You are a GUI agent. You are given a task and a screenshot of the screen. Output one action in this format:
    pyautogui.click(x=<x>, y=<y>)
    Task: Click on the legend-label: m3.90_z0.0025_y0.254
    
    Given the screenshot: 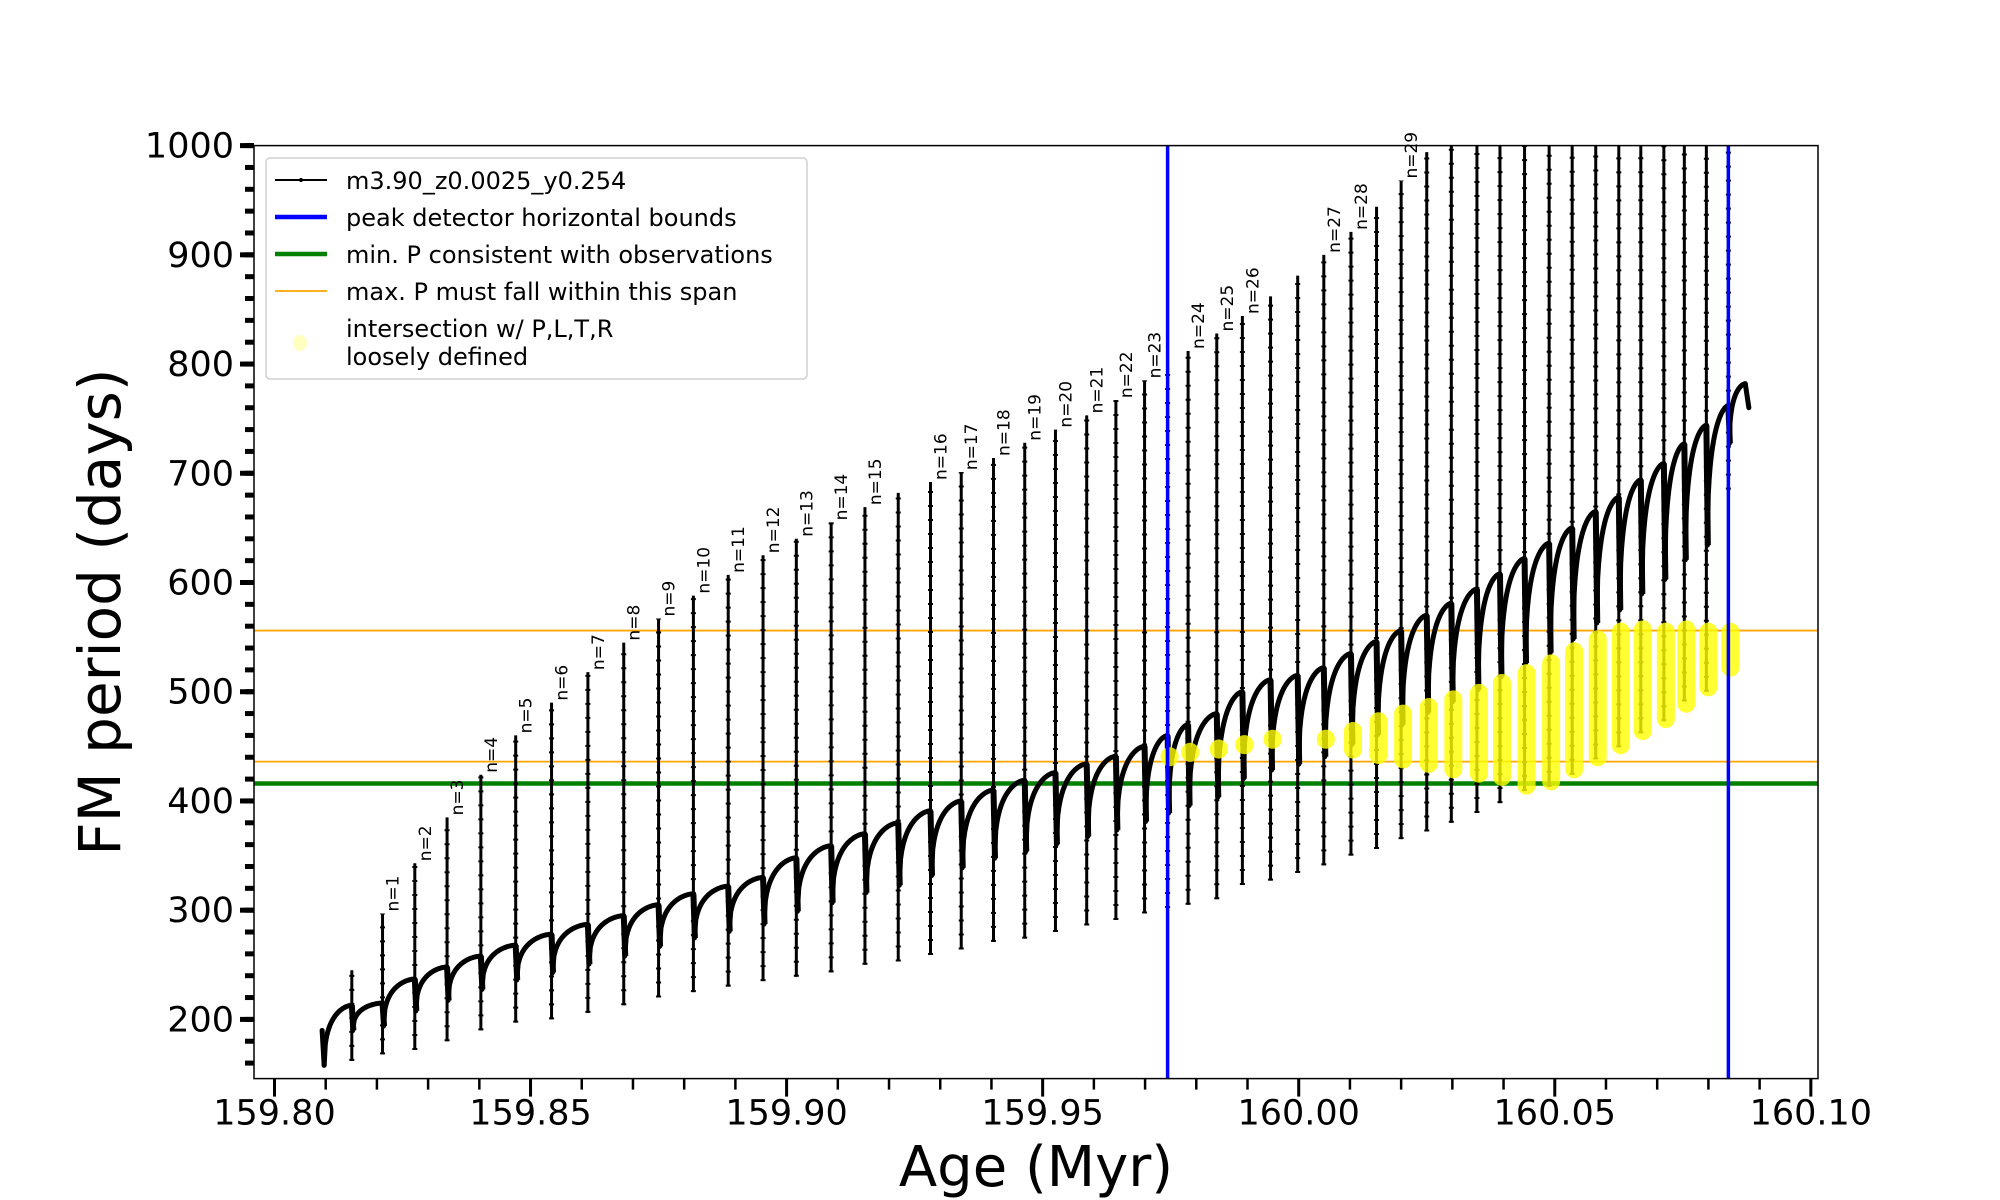 What is the action you would take?
    pyautogui.click(x=486, y=181)
    